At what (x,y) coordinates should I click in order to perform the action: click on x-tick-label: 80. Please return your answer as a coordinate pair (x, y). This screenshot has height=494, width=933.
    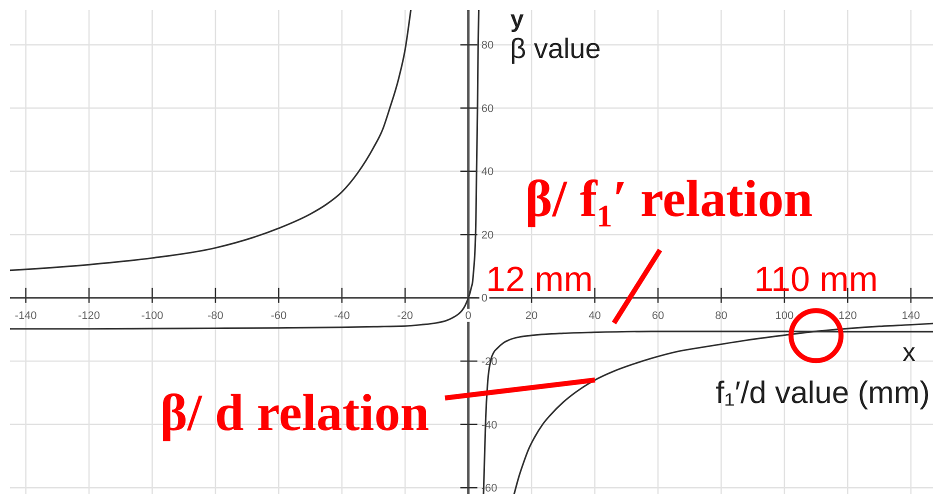
    Looking at the image, I should click on (721, 316).